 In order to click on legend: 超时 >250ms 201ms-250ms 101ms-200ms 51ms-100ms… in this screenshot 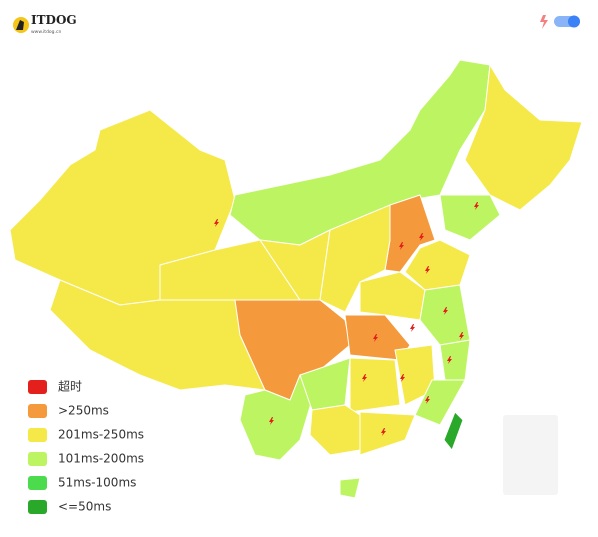, I will do `click(86, 446)`.